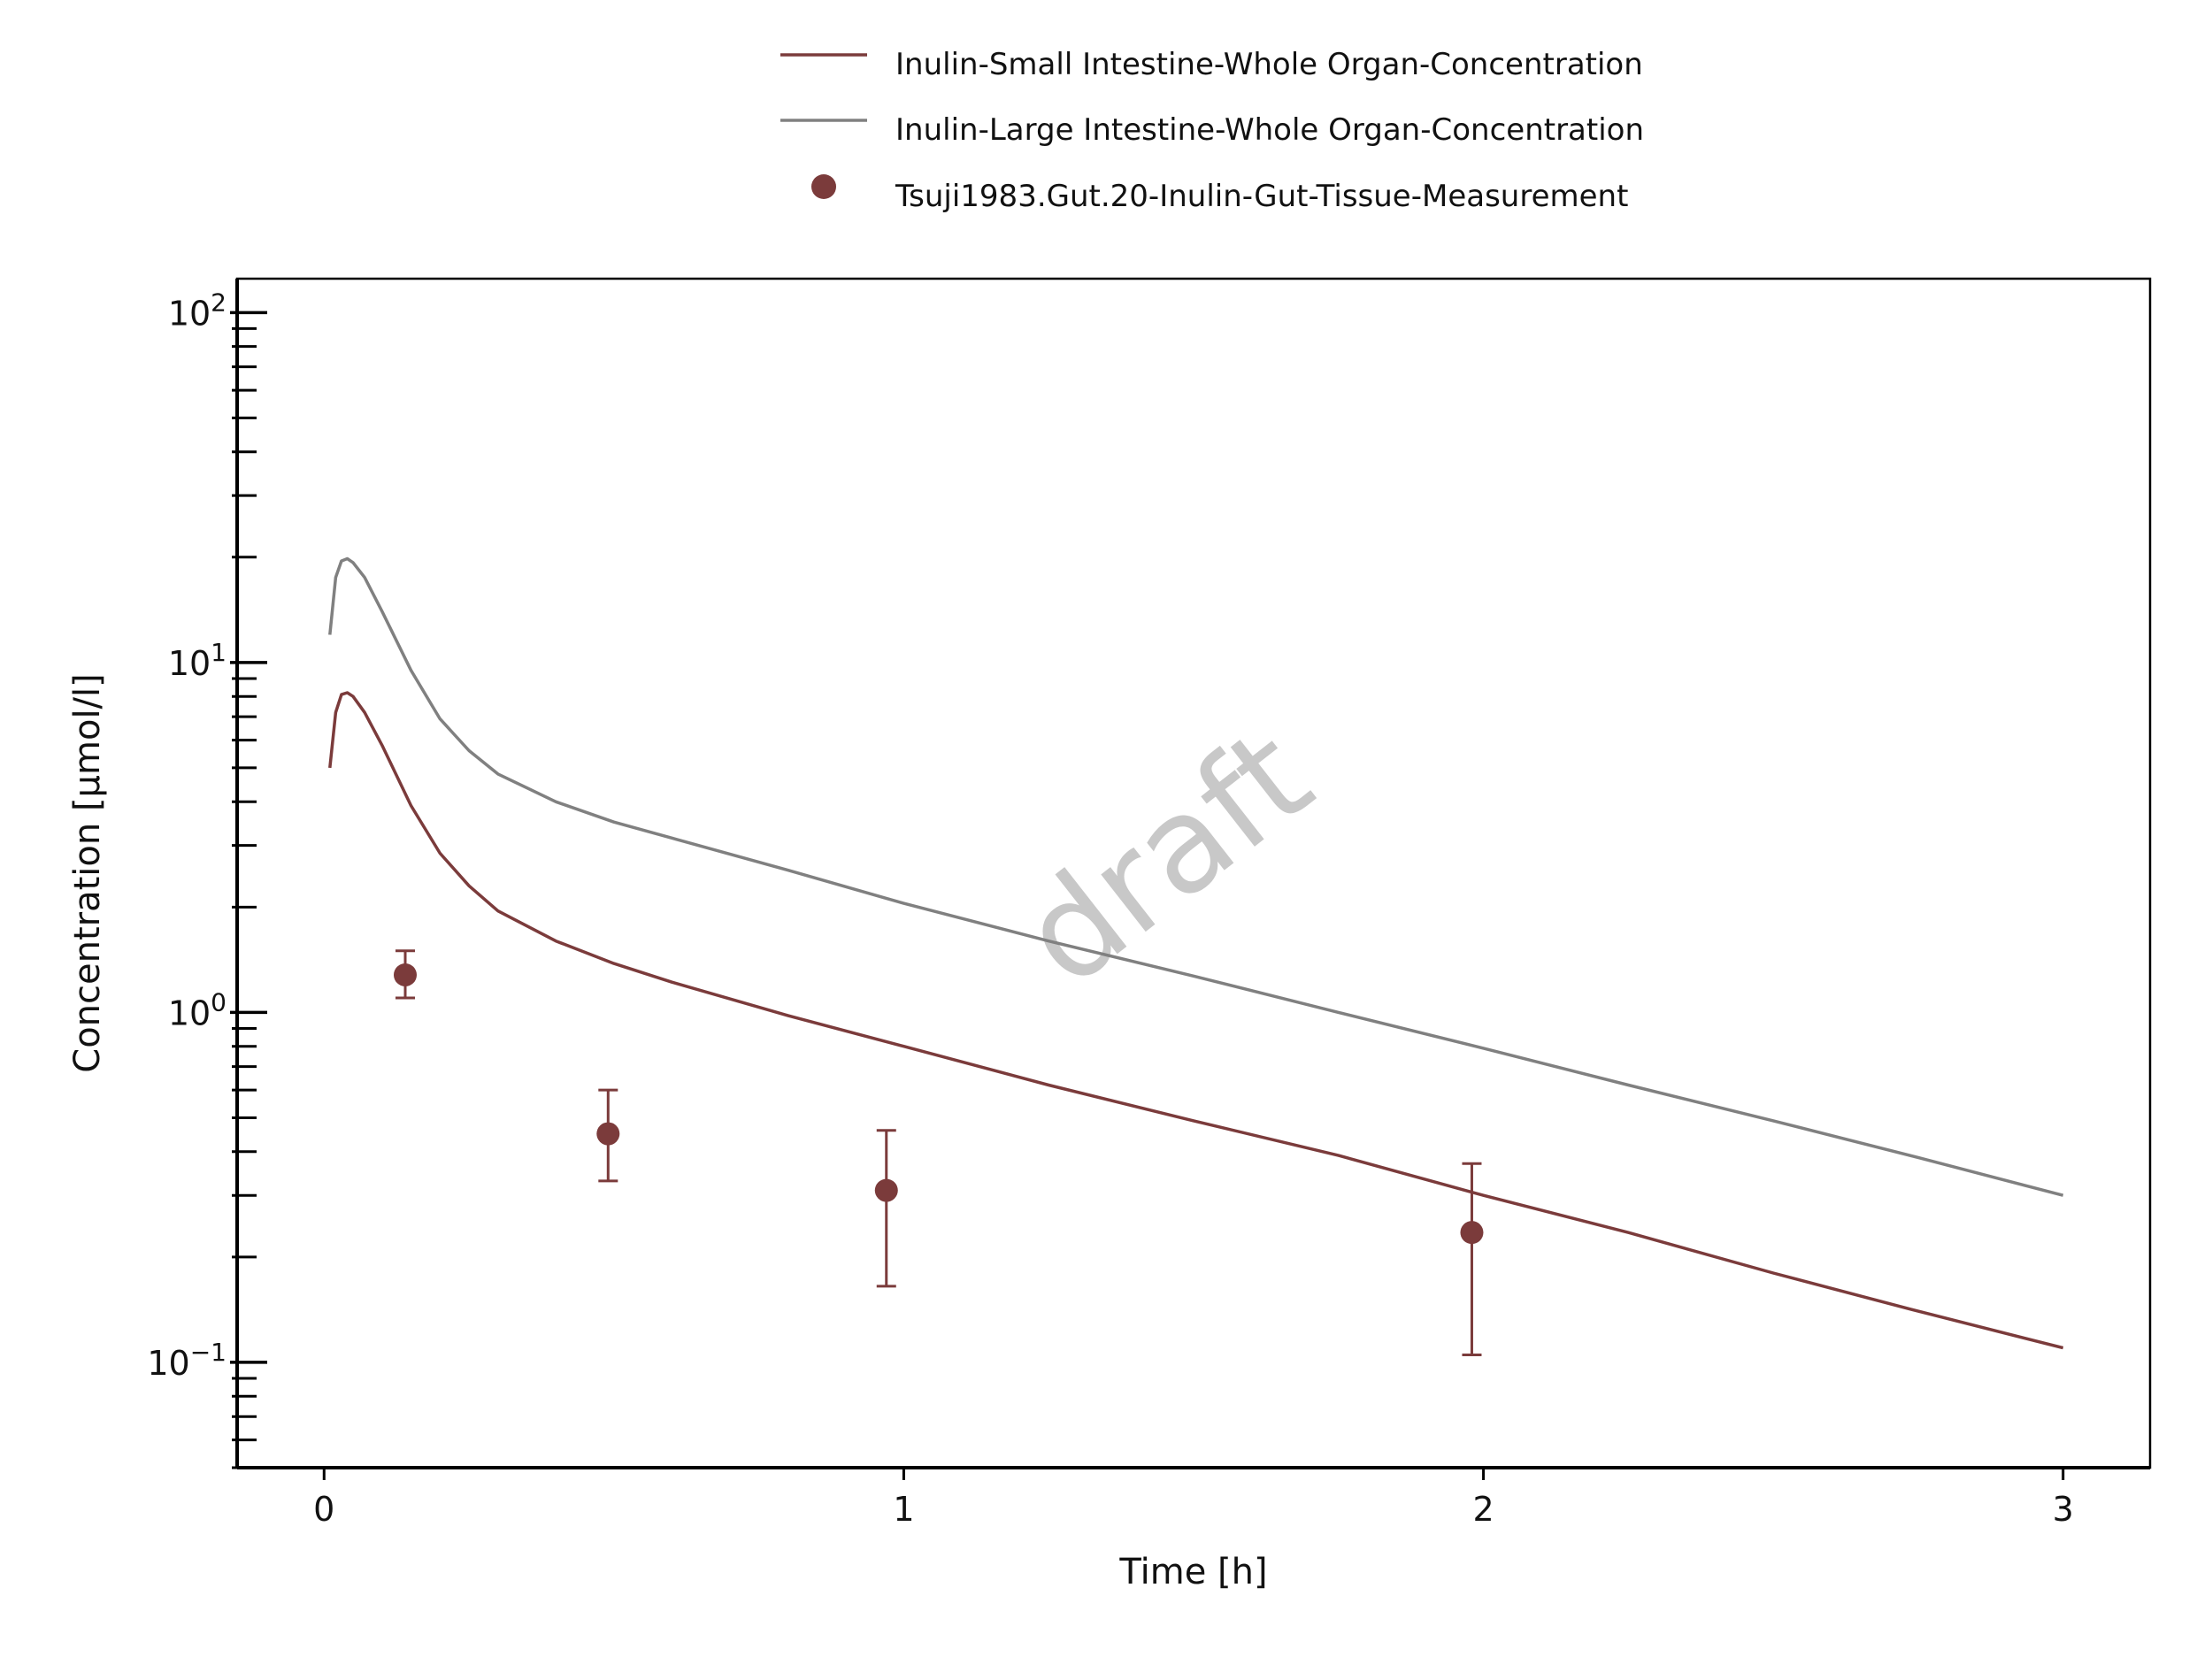 This screenshot has width=2212, height=1657. What do you see at coordinates (824, 186) in the screenshot?
I see `legend-swatch-marker` at bounding box center [824, 186].